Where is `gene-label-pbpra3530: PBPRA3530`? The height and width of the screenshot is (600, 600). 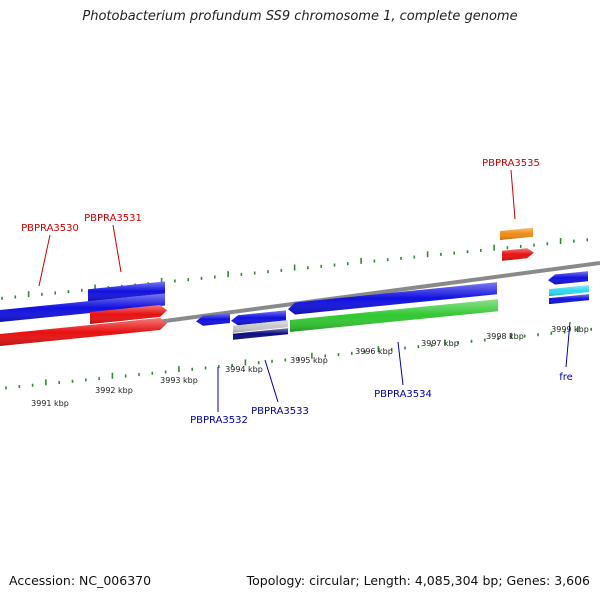 gene-label-pbpra3530: PBPRA3530 is located at coordinates (50, 228).